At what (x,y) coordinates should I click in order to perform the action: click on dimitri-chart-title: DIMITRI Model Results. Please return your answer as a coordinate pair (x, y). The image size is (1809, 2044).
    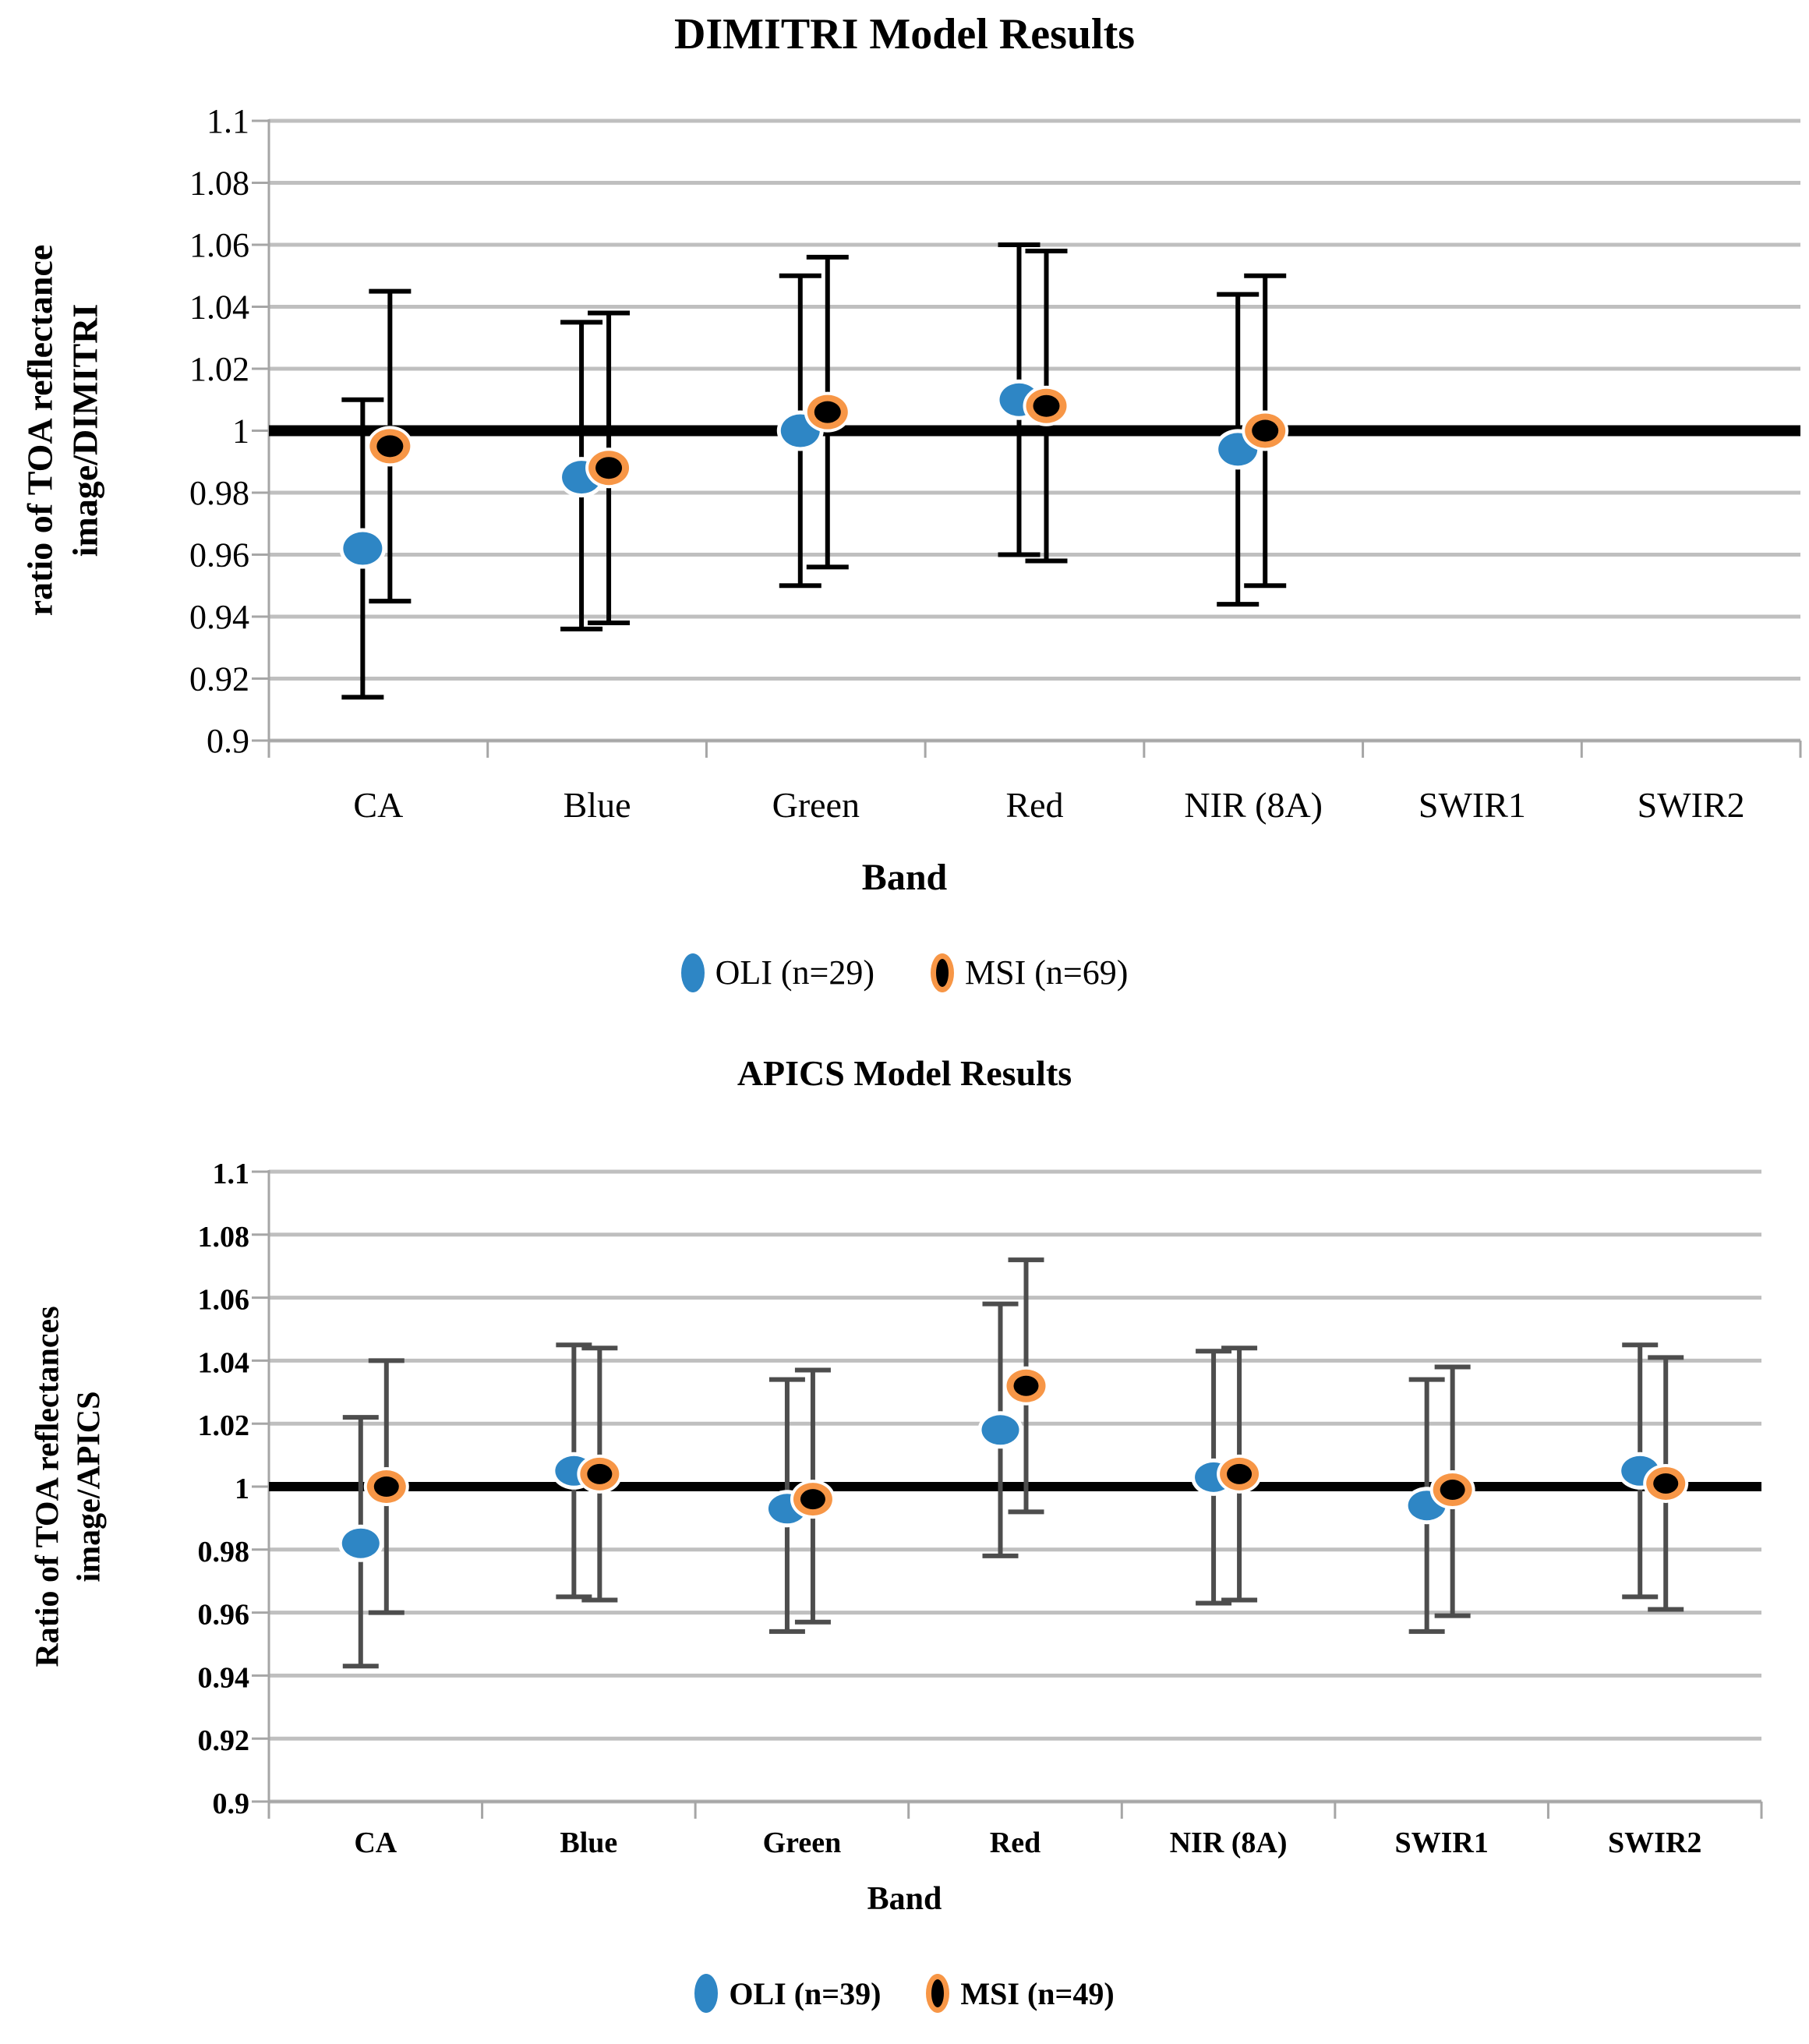
    Looking at the image, I should click on (904, 34).